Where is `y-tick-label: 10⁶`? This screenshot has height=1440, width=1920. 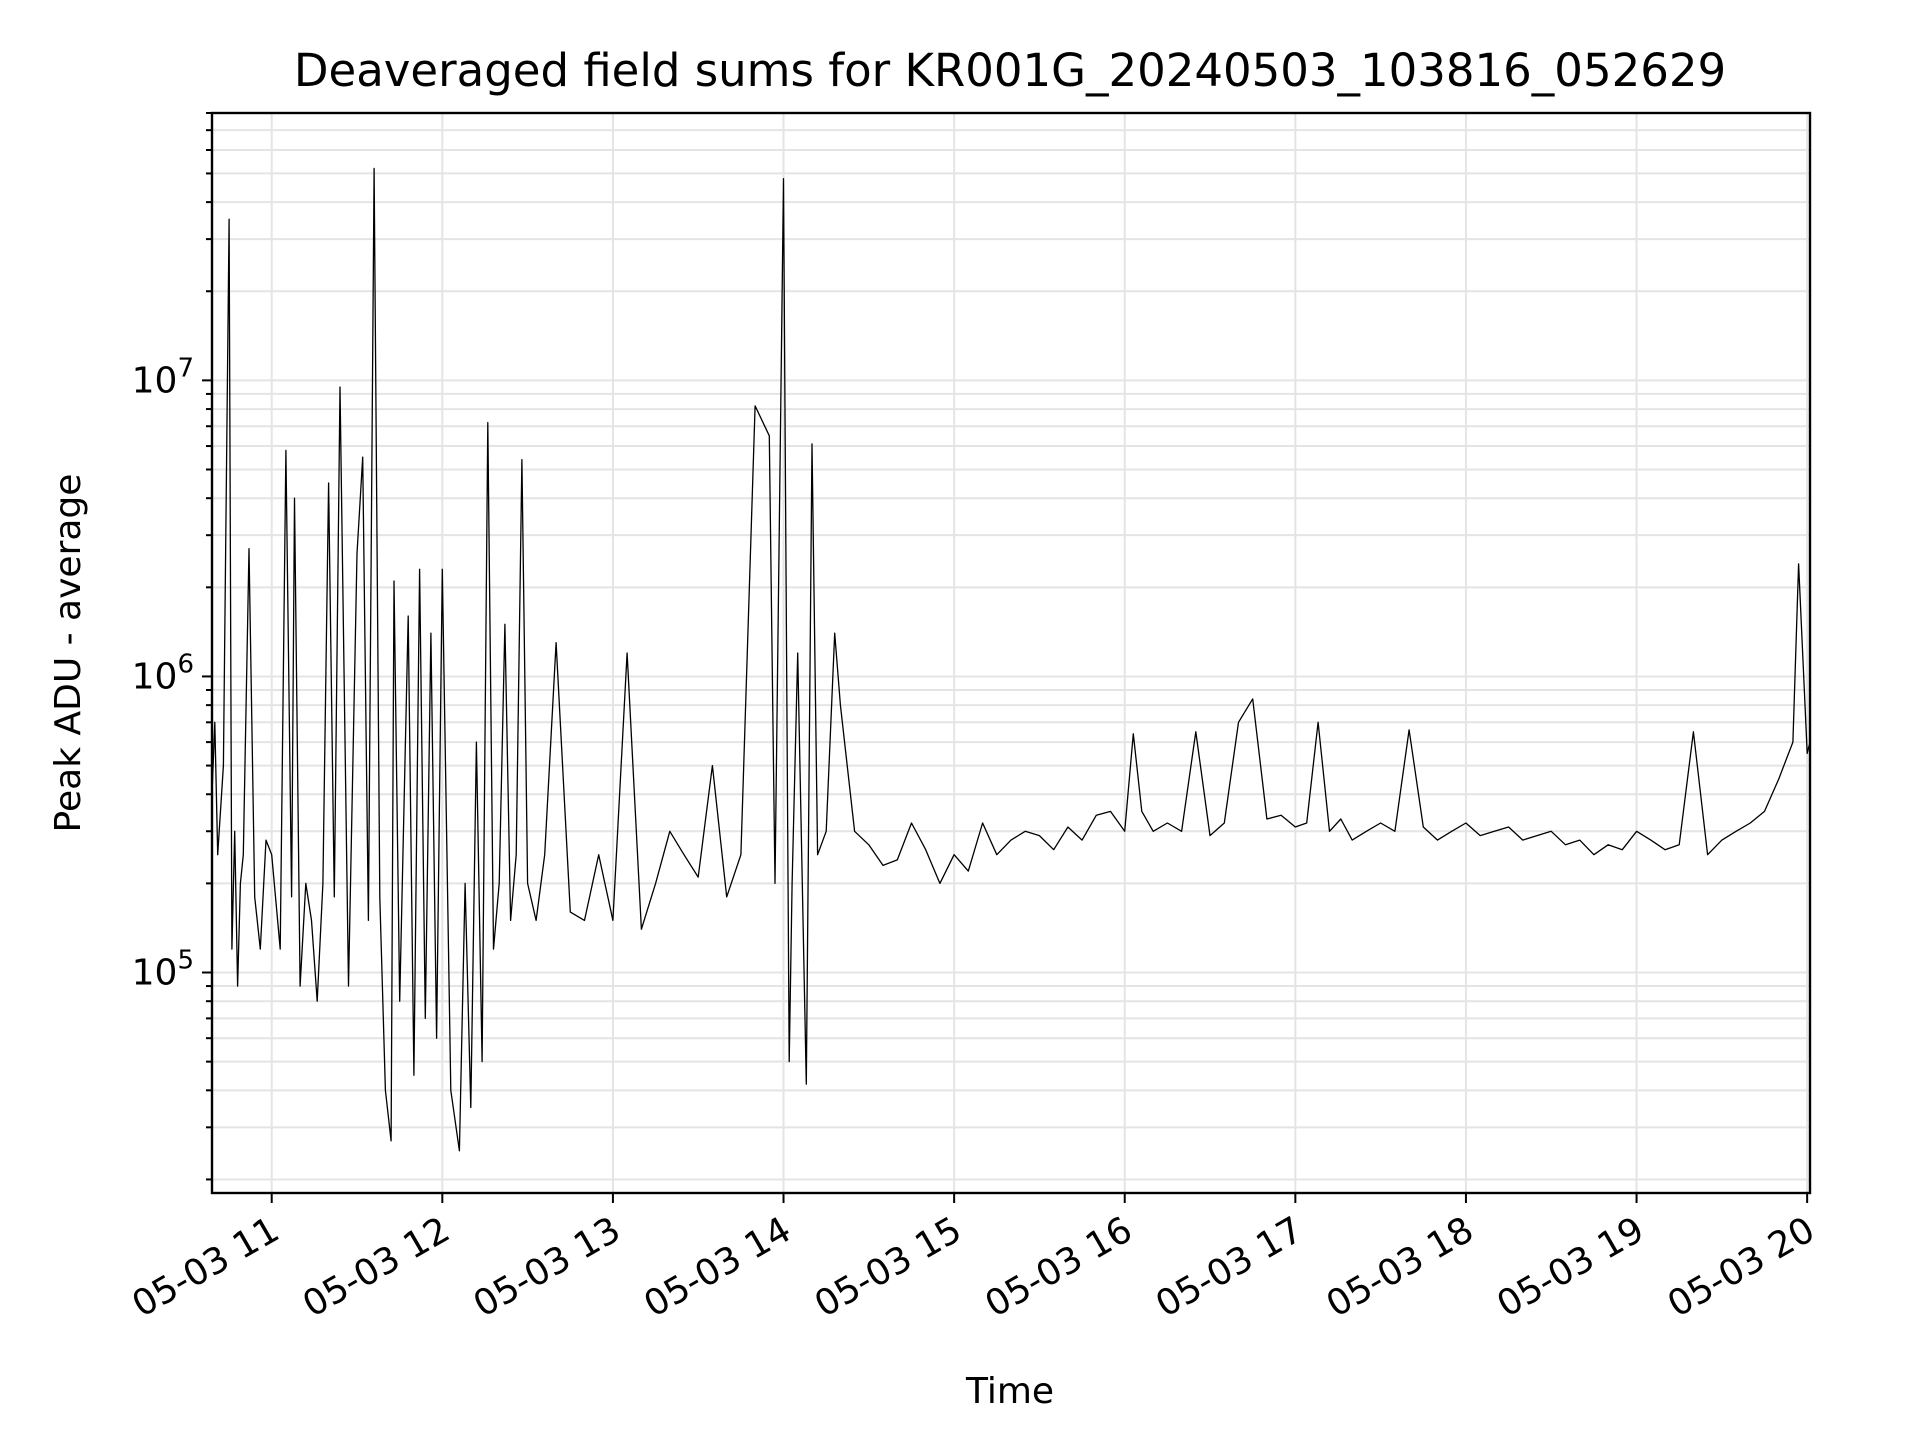 y-tick-label: 10⁶ is located at coordinates (163, 673).